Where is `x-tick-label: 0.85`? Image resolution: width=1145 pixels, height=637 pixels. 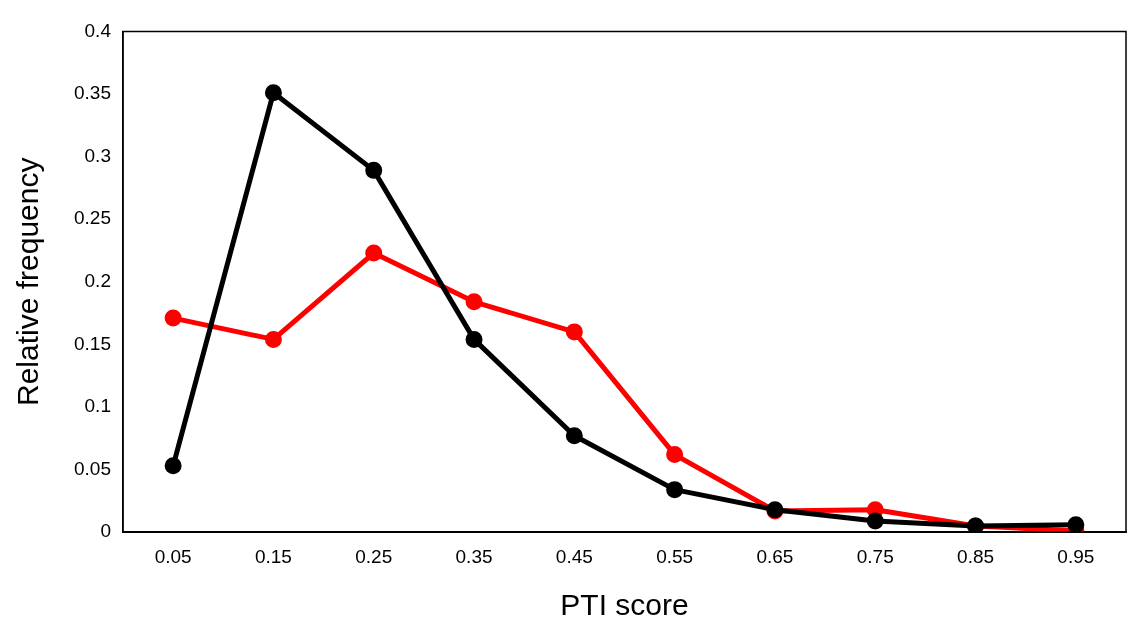 x-tick-label: 0.85 is located at coordinates (976, 556).